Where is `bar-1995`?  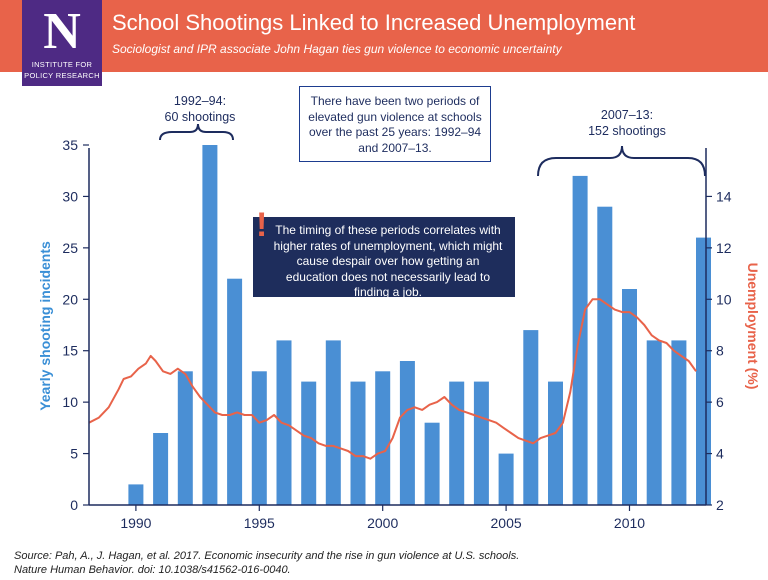 bar-1995 is located at coordinates (259, 438).